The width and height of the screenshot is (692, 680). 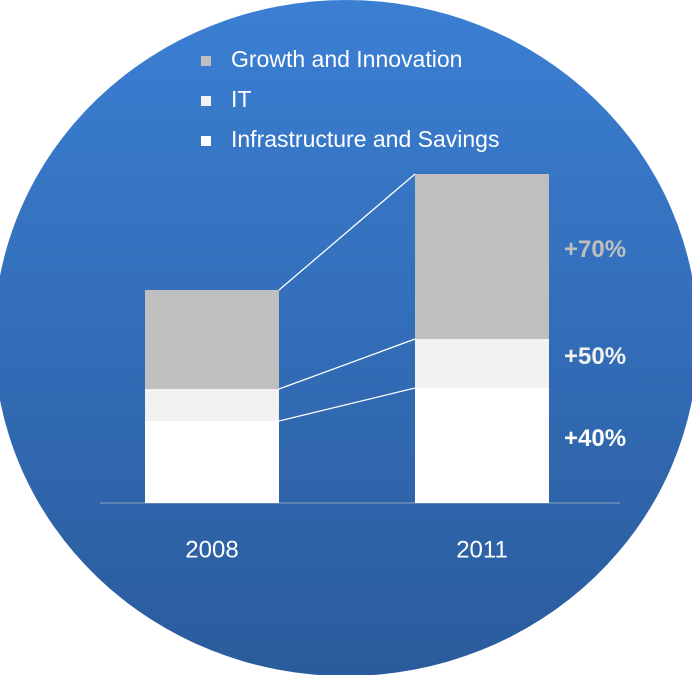 I want to click on annotation: +40%, so click(x=595, y=438).